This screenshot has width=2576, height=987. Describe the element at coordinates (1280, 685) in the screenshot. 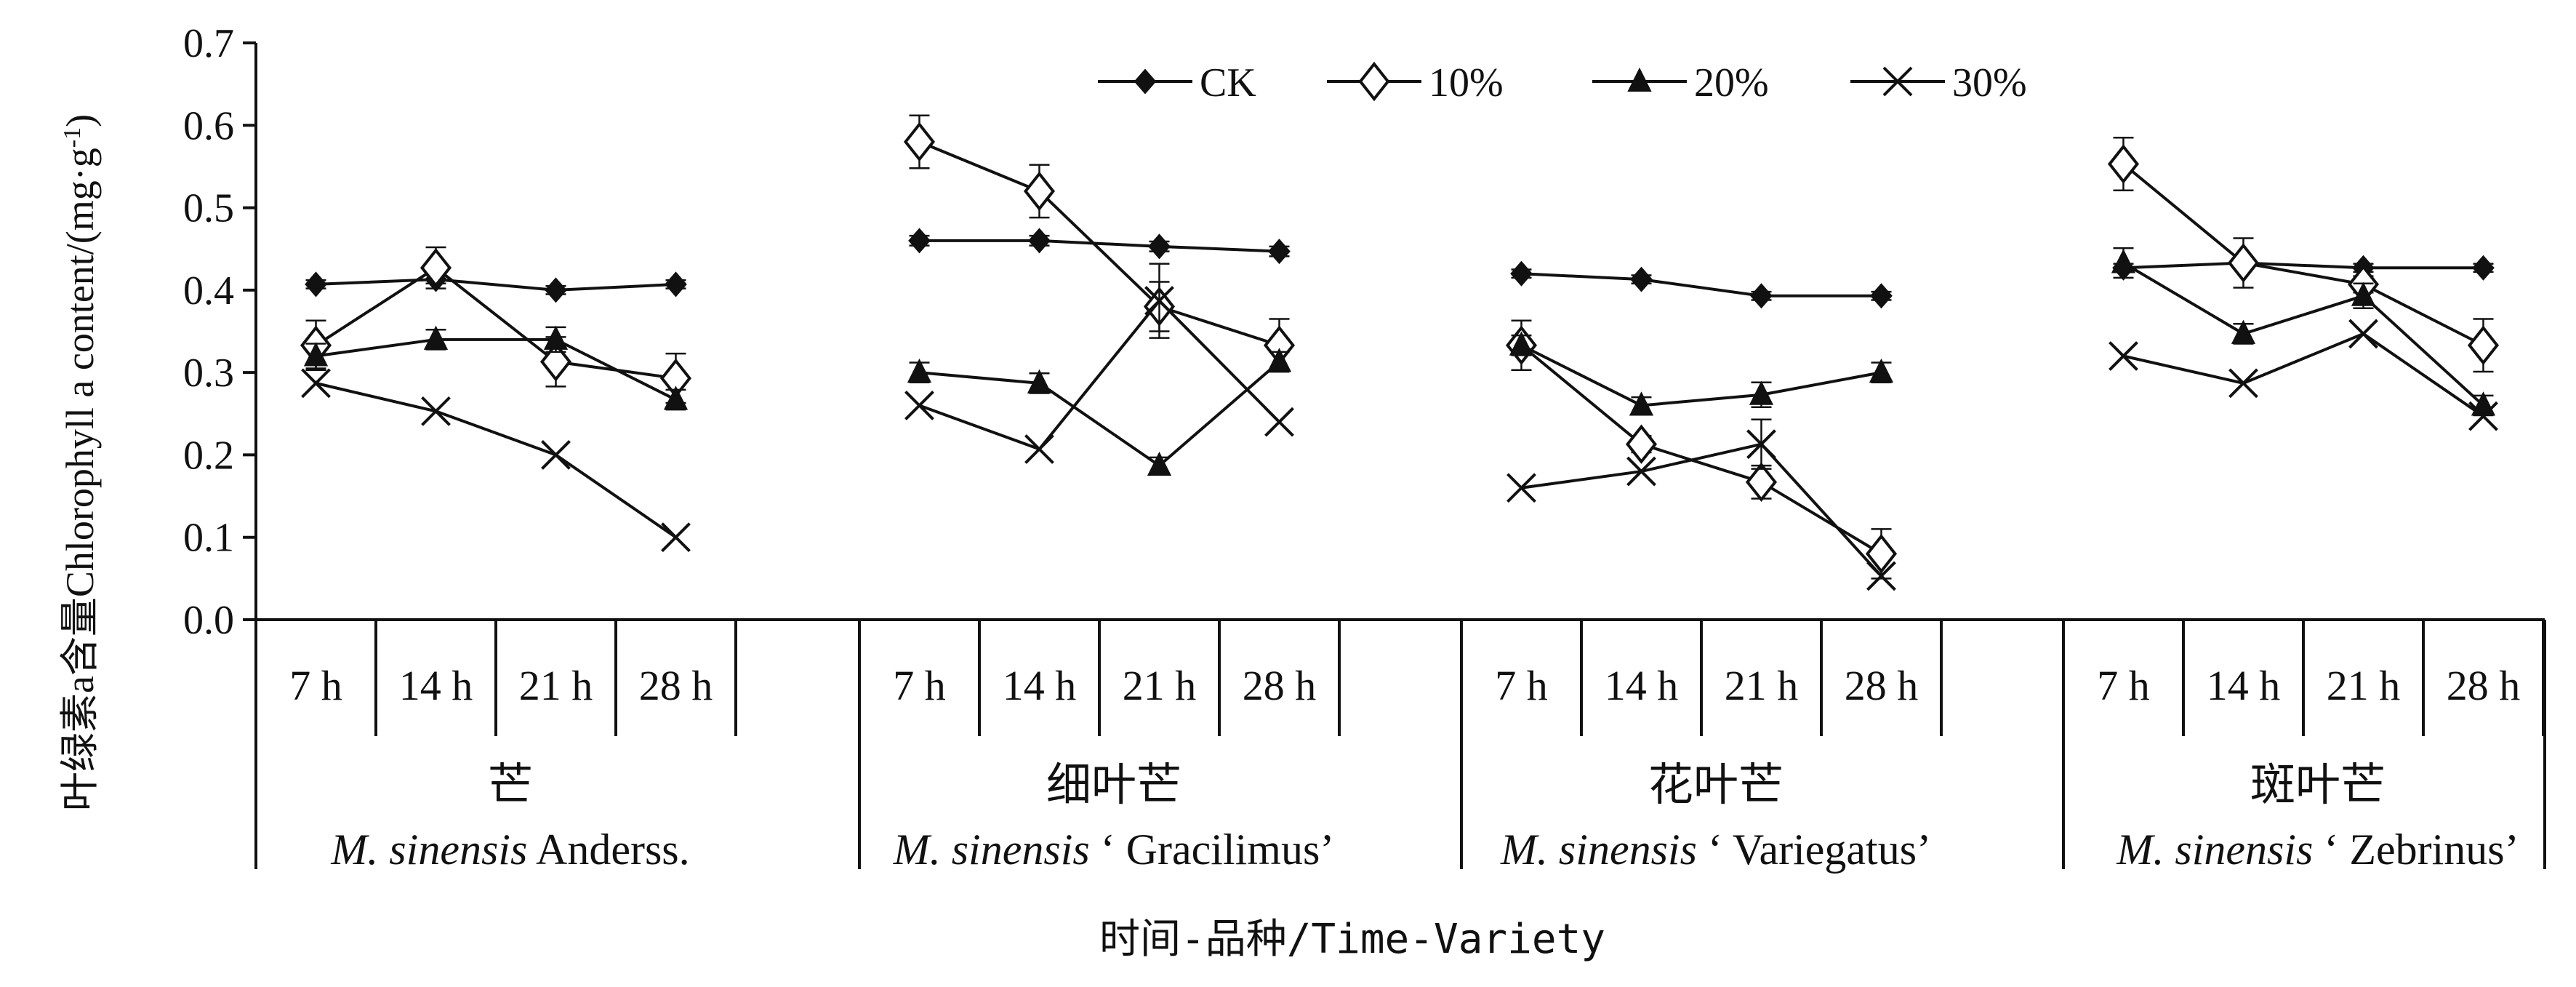

I see `time-label: 28 h` at that location.